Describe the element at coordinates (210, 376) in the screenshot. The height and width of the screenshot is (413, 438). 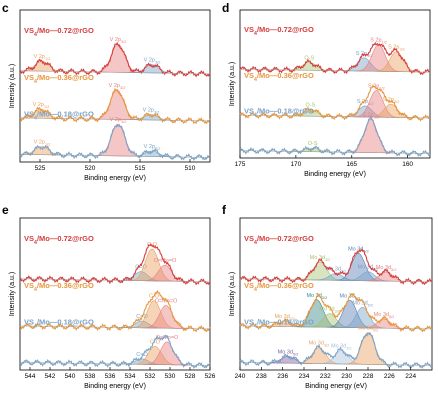
I see `x-tick-label: 526` at that location.